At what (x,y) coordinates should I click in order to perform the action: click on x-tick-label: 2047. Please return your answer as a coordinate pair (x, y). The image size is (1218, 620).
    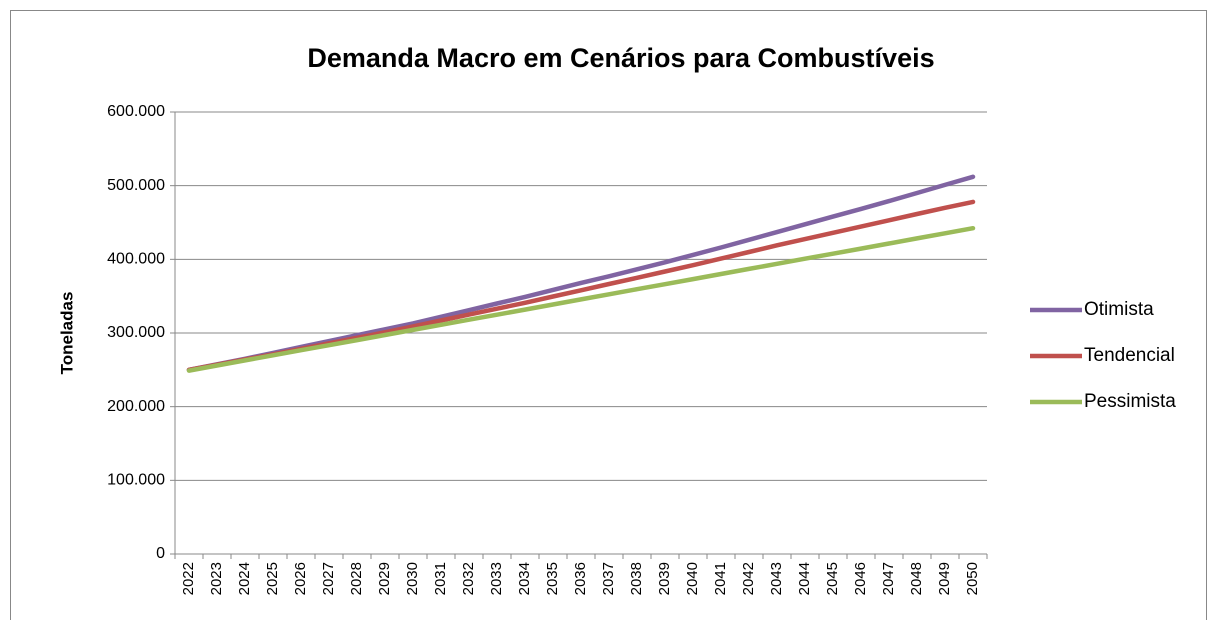
    Looking at the image, I should click on (888, 578).